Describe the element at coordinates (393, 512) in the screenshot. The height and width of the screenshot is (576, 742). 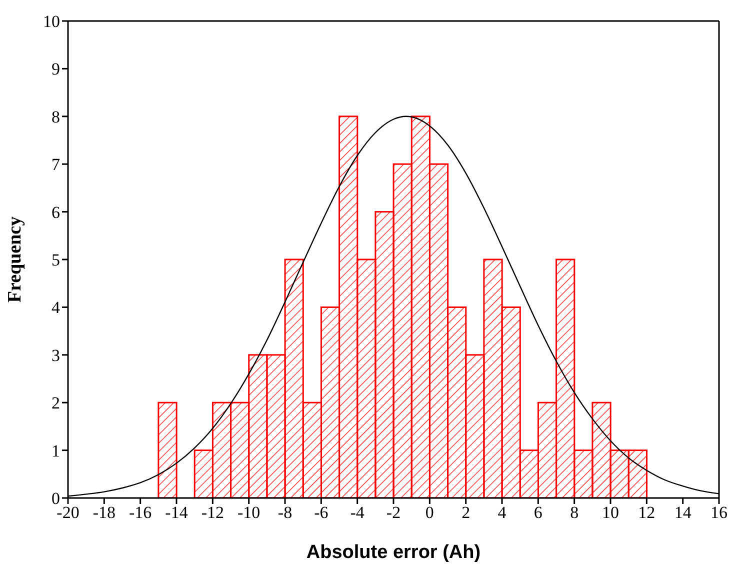
I see `x-tick-label: -2` at that location.